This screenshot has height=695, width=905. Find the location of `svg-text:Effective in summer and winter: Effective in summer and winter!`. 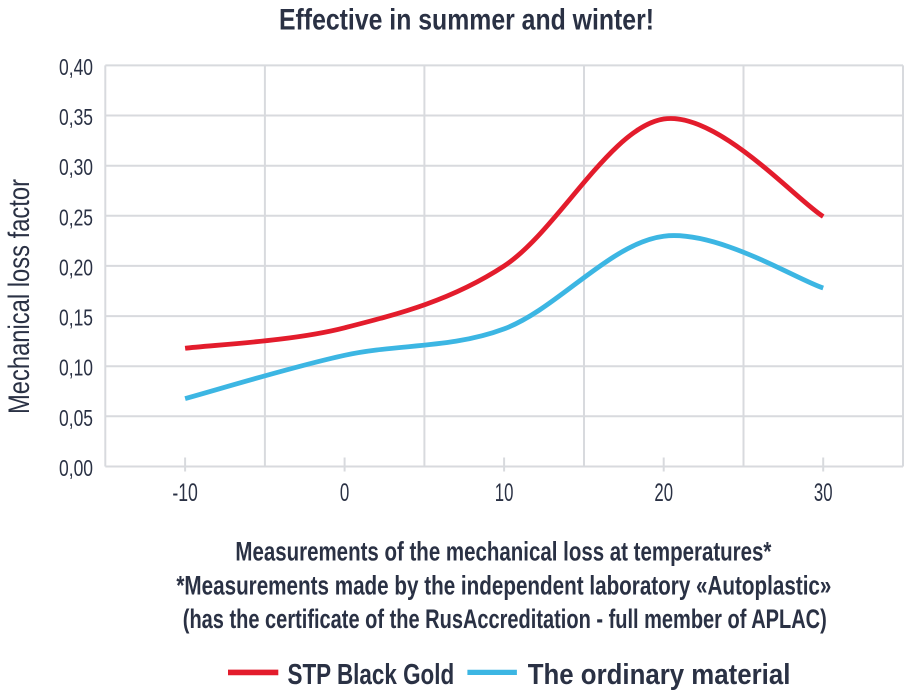

svg-text:Effective in summer and winter: Effective in summer and winter! is located at coordinates (466, 19).